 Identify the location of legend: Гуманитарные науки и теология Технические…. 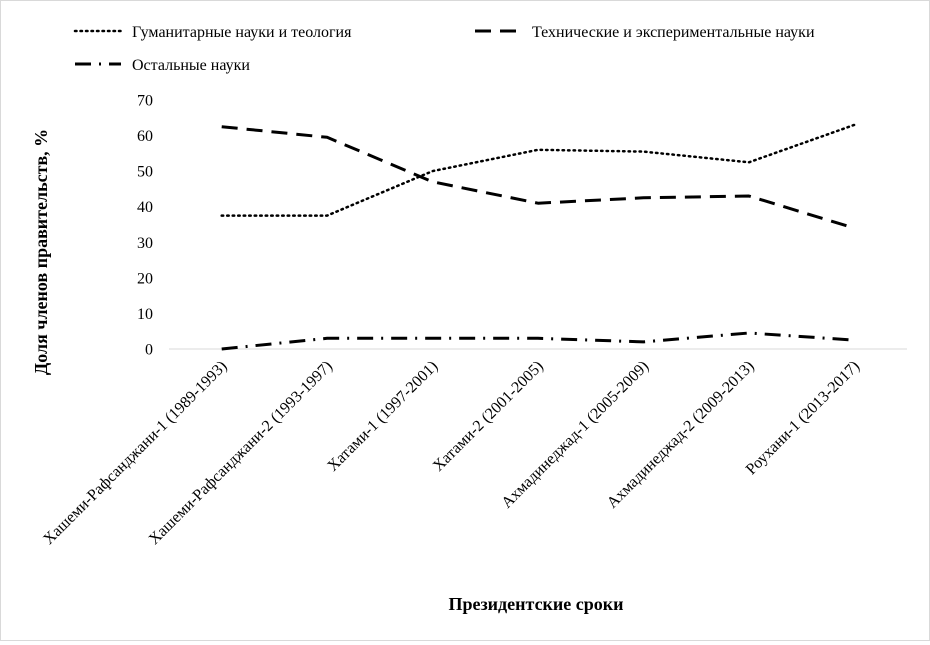
(444, 49).